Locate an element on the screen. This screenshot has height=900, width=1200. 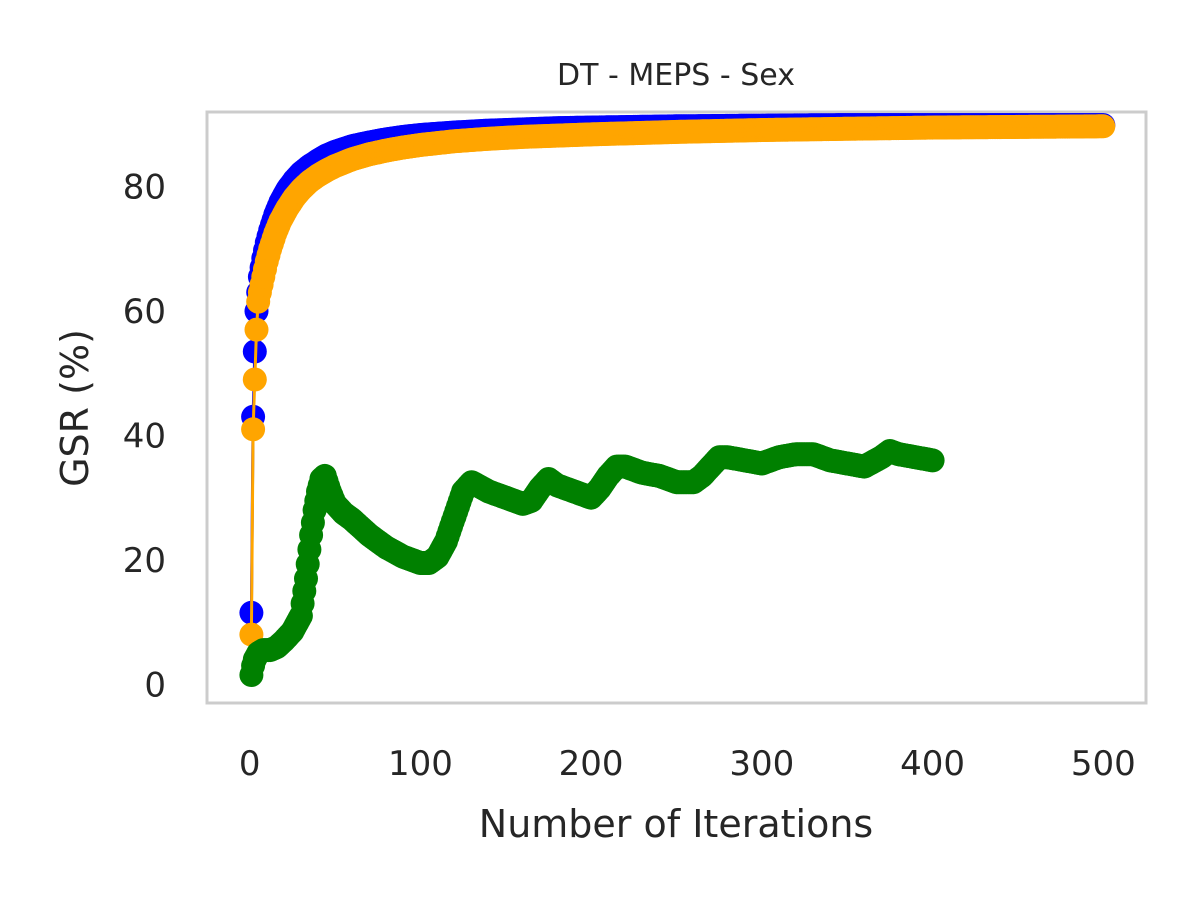
x-tick-label: 100 is located at coordinates (420, 764).